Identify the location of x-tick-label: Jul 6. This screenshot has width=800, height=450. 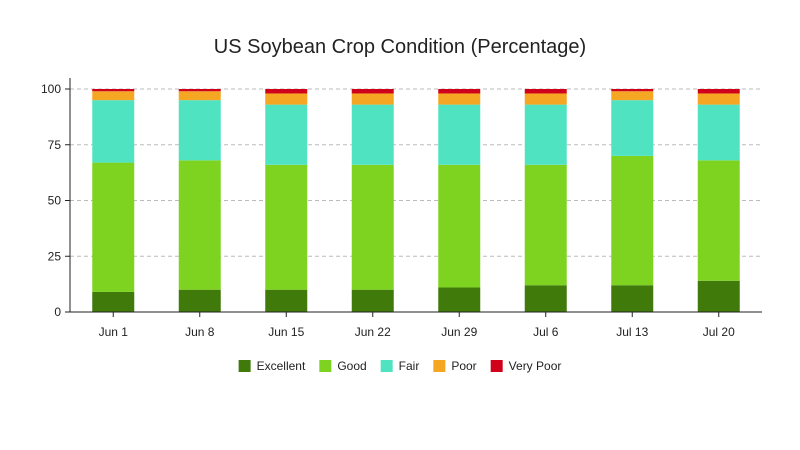
(546, 332).